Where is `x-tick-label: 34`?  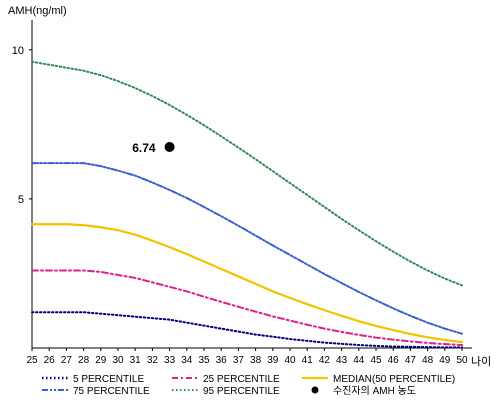 x-tick-label: 34 is located at coordinates (187, 360).